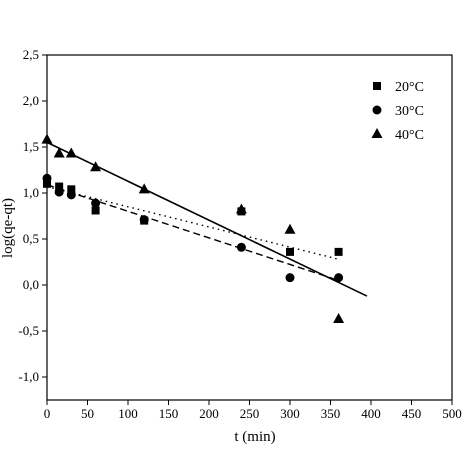 This screenshot has width=474, height=474. I want to click on y-tick-label: 0,5, so click(31, 238).